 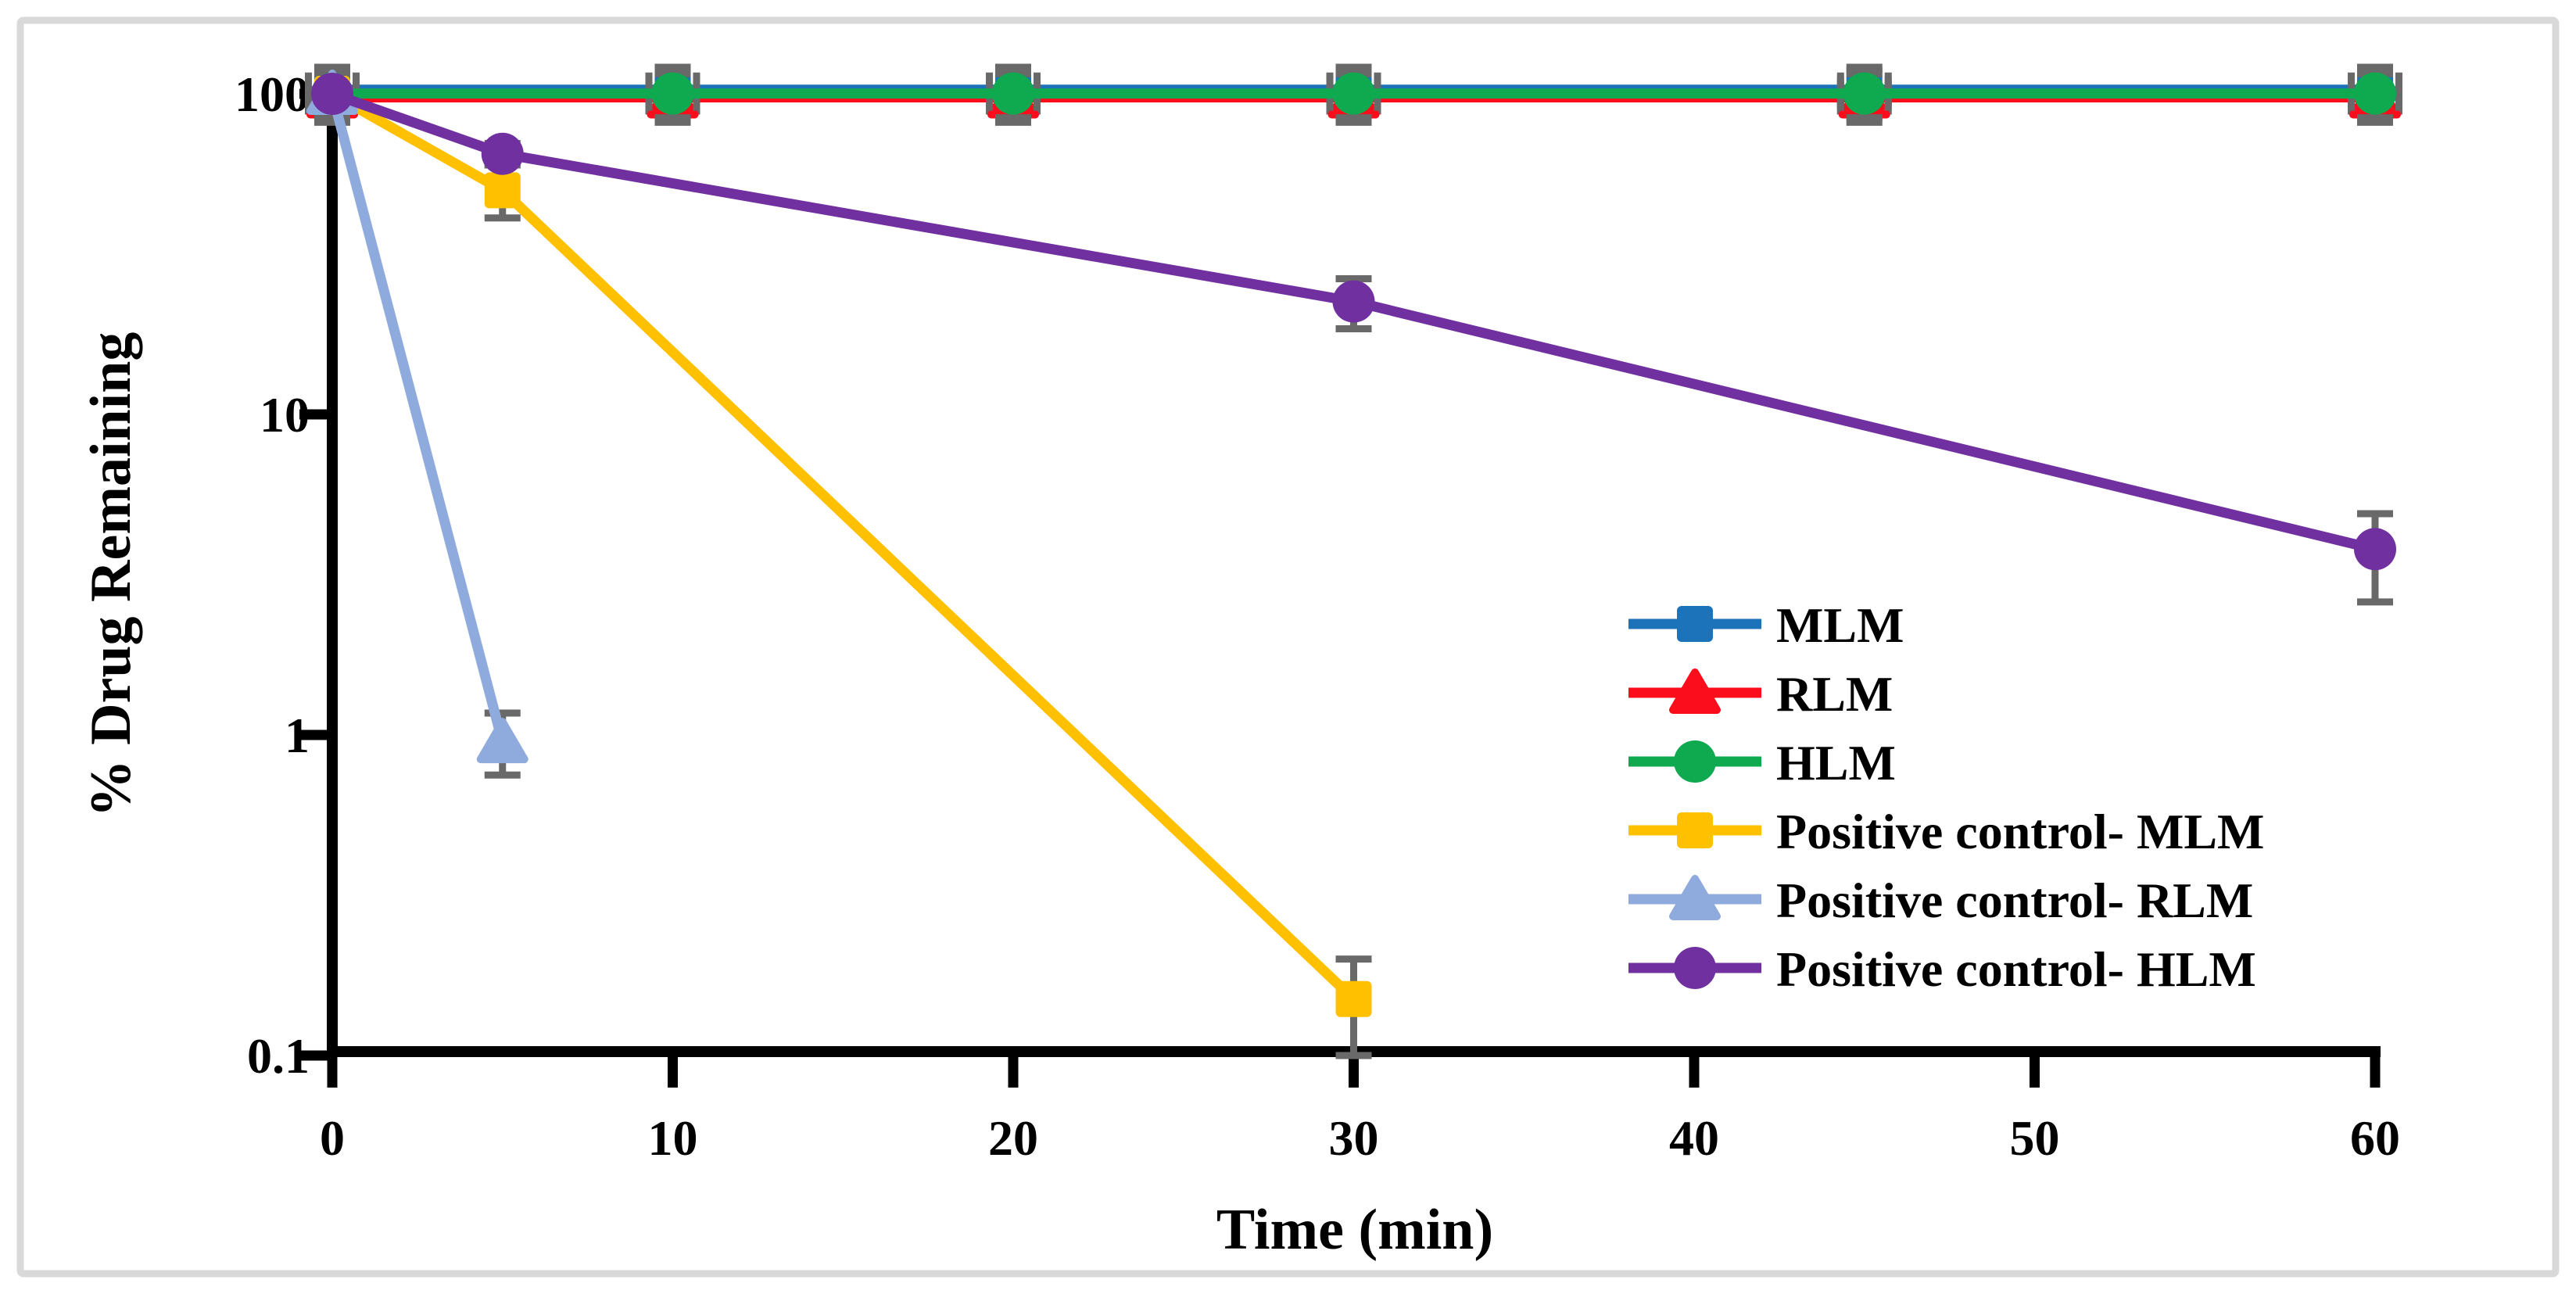 What do you see at coordinates (272, 94) in the screenshot?
I see `y-tick-label: 100` at bounding box center [272, 94].